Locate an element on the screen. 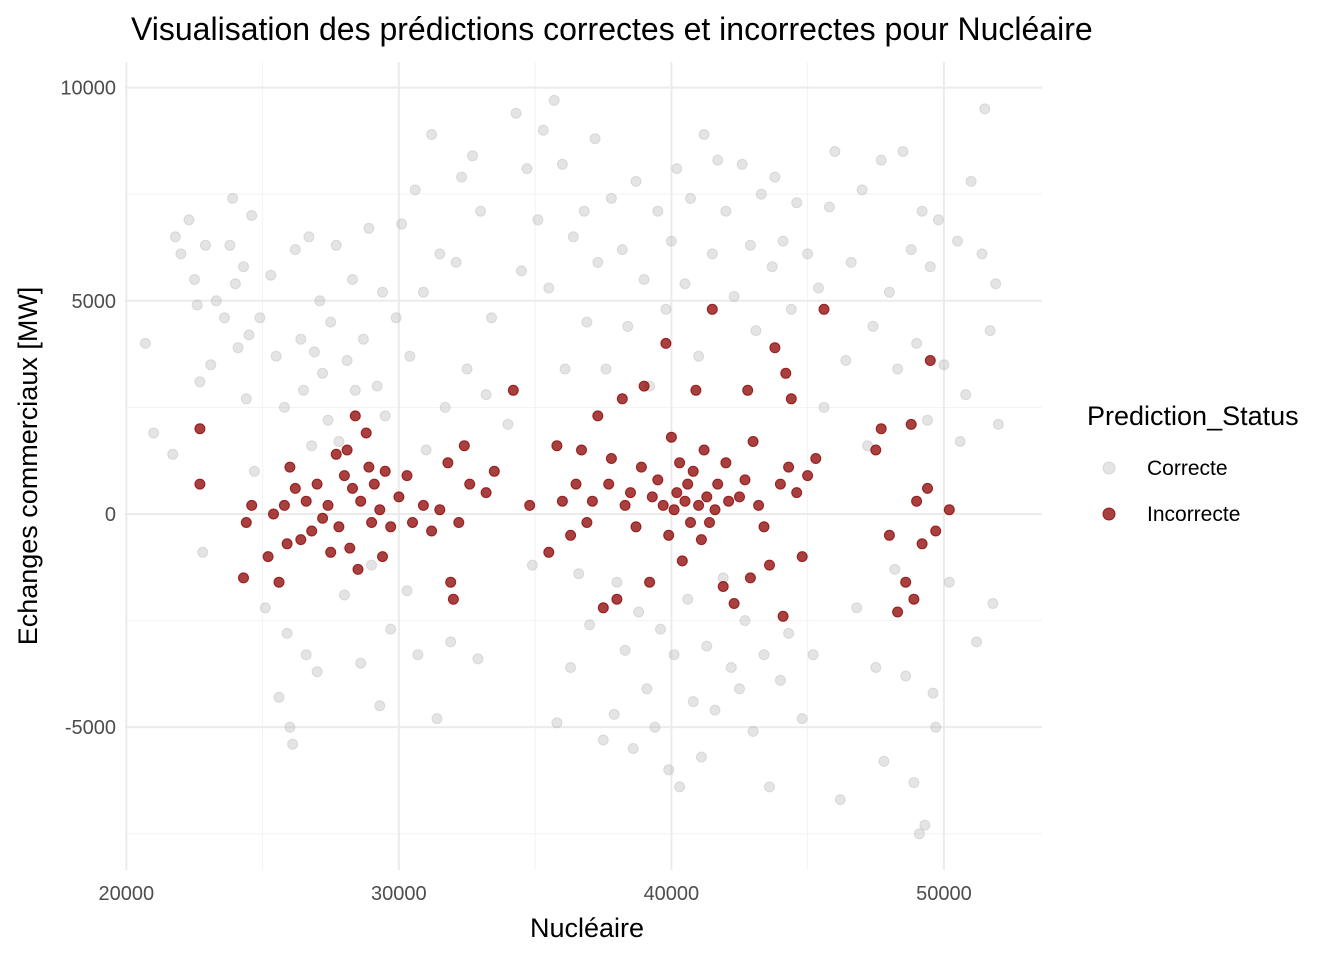 This screenshot has height=960, width=1344. y-tick-label: 5000 is located at coordinates (94, 302).